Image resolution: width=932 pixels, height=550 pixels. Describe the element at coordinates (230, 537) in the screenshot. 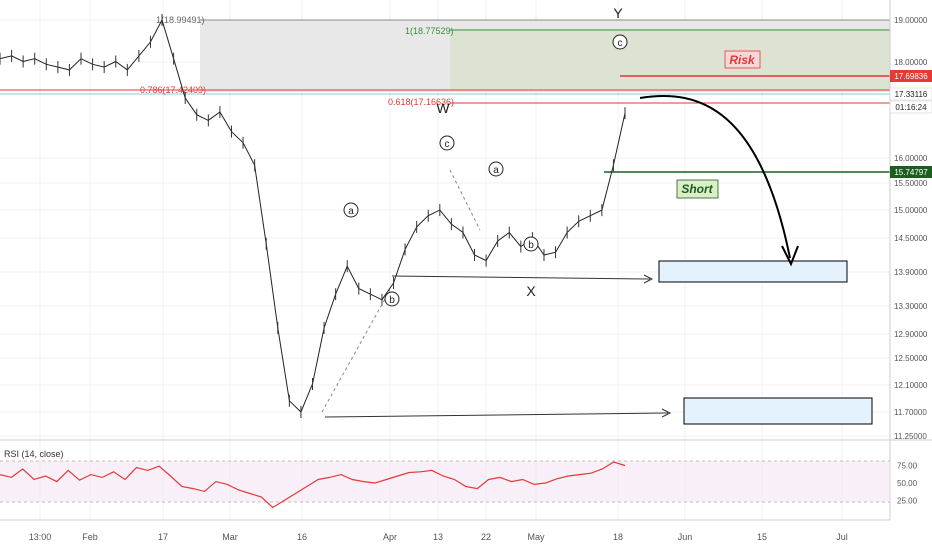

I see `time-tick-label-3: Mar` at that location.